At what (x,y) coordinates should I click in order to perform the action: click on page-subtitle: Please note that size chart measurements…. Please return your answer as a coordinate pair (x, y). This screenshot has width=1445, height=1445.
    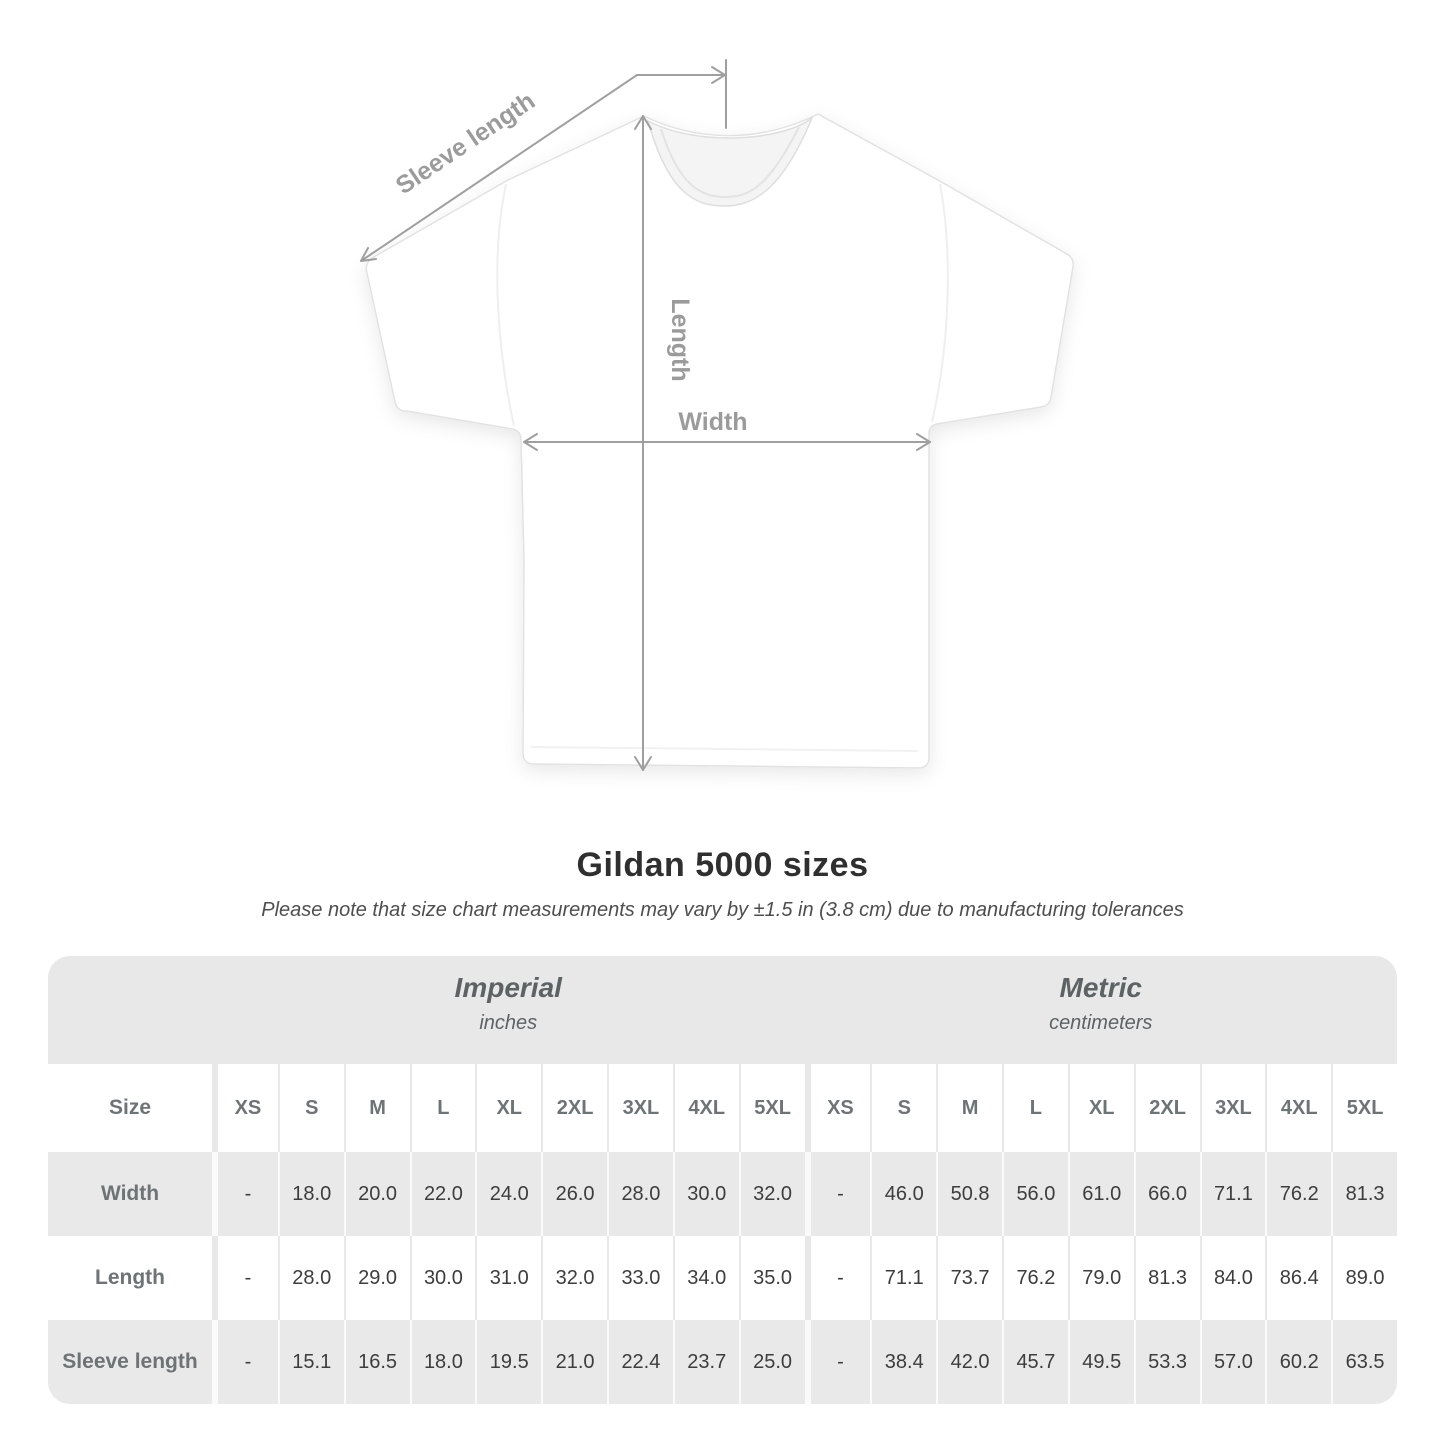
    Looking at the image, I should click on (722, 910).